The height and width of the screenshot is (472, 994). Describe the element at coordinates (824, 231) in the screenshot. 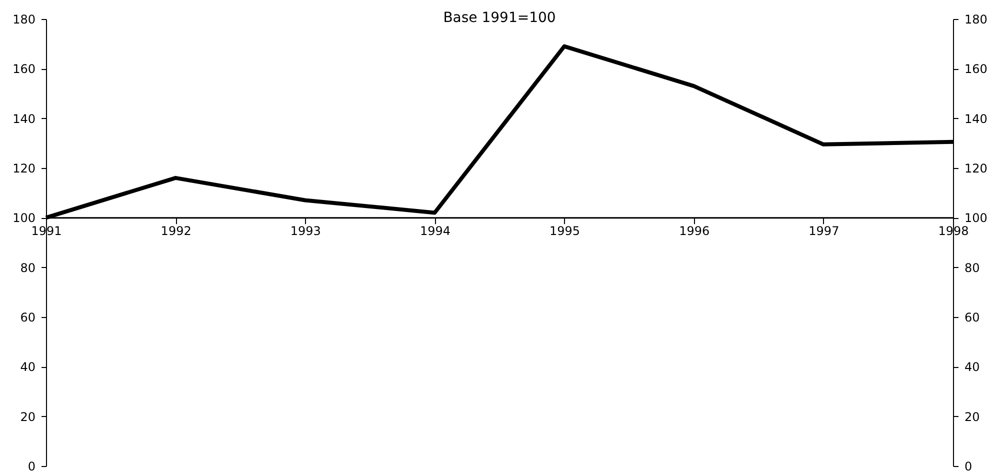

I see `x-tick-label: 1997` at that location.